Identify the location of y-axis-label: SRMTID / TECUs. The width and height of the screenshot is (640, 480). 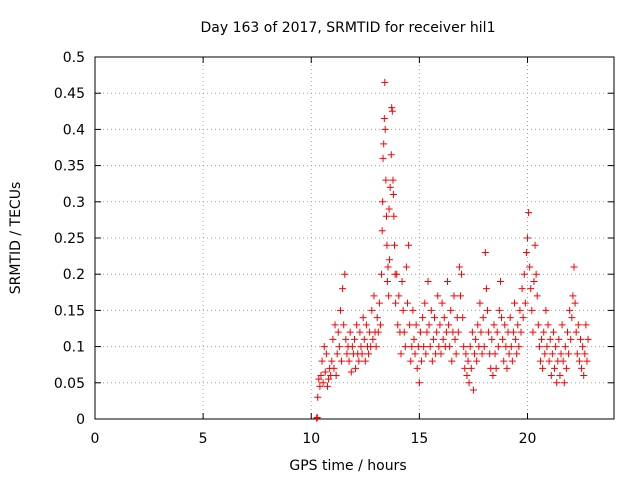
(16, 238).